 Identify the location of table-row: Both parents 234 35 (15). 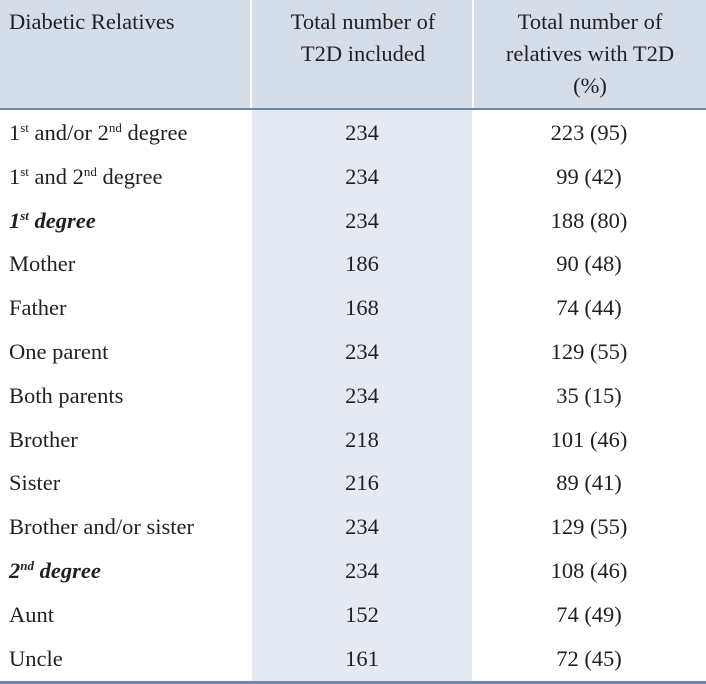
(353, 398).